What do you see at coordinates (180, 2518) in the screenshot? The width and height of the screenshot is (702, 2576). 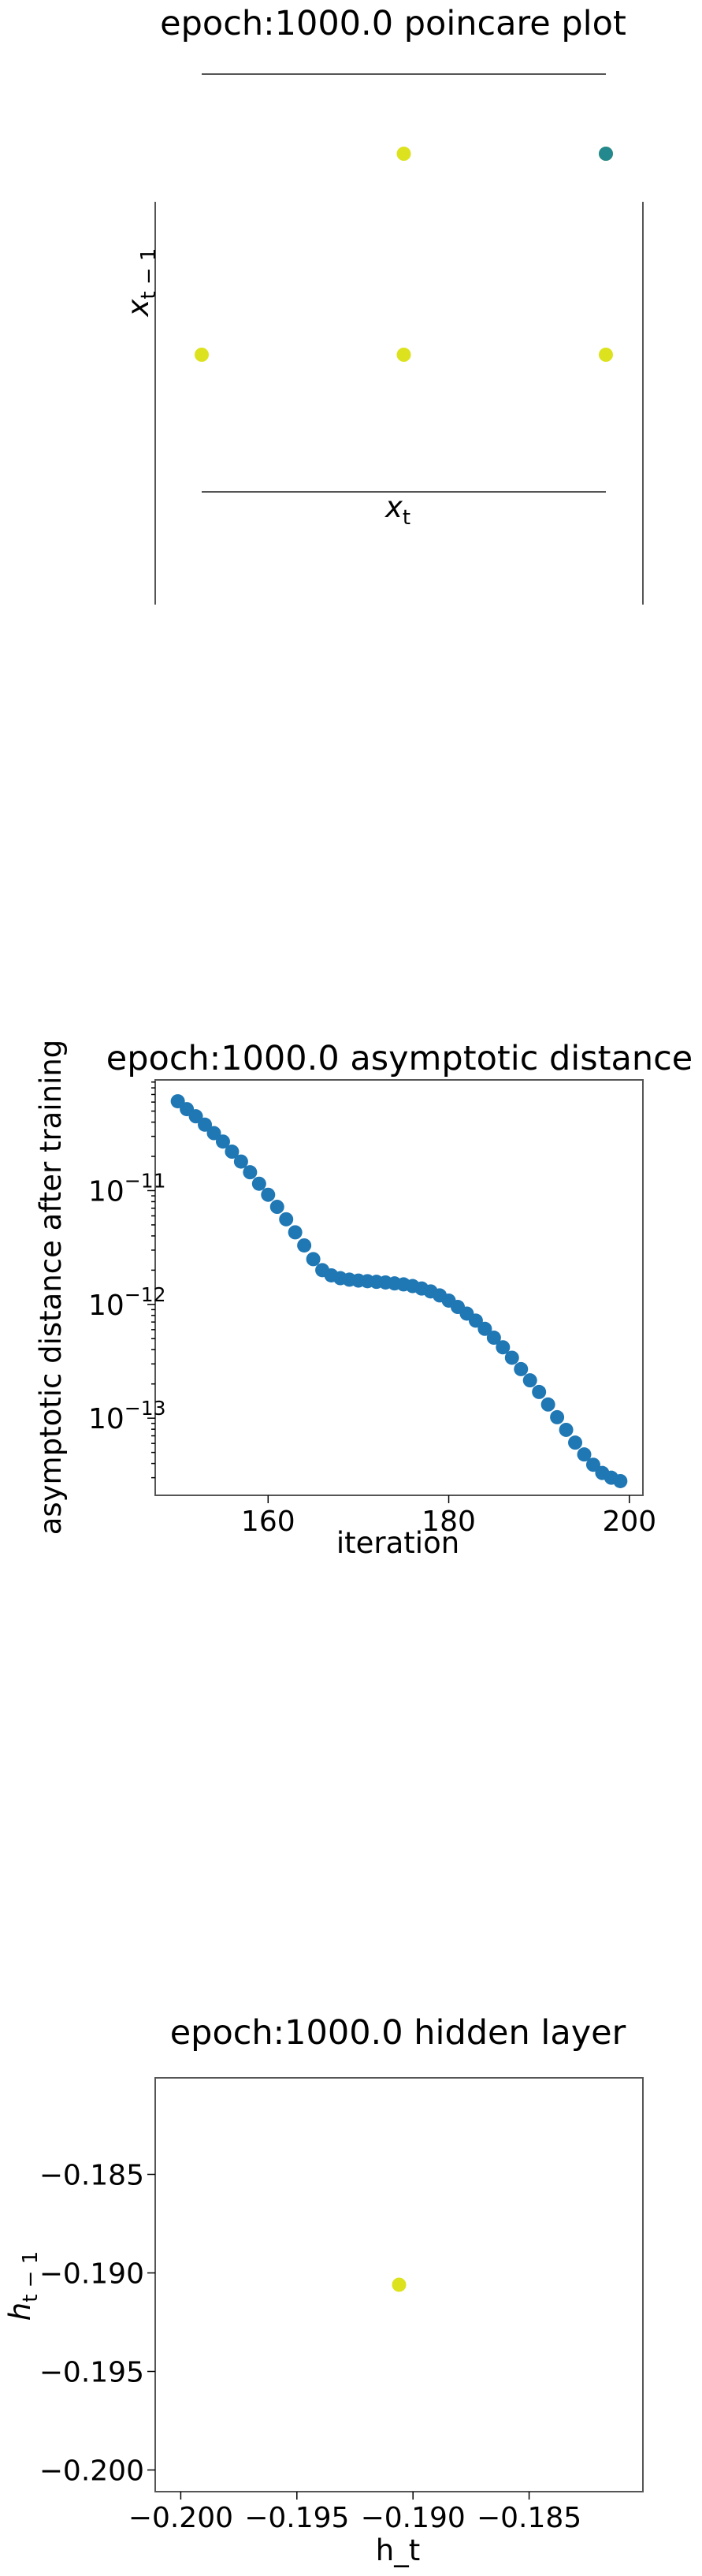 I see `hidden-layer-x-tick-label: −0.200` at bounding box center [180, 2518].